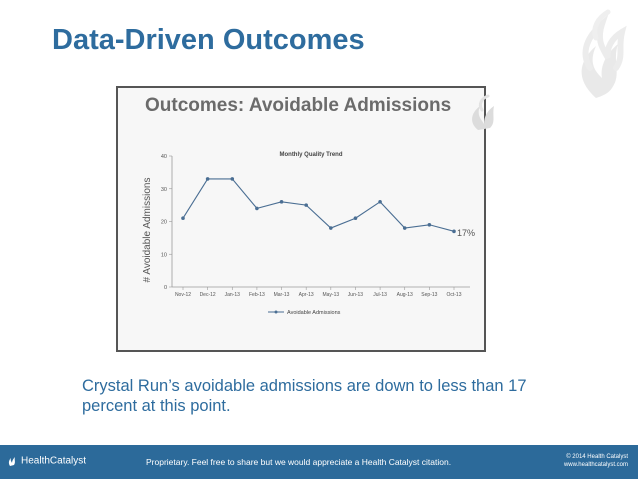 The width and height of the screenshot is (638, 479). Describe the element at coordinates (298, 105) in the screenshot. I see `inner-title: Outcomes: Avoidable Admissions` at that location.